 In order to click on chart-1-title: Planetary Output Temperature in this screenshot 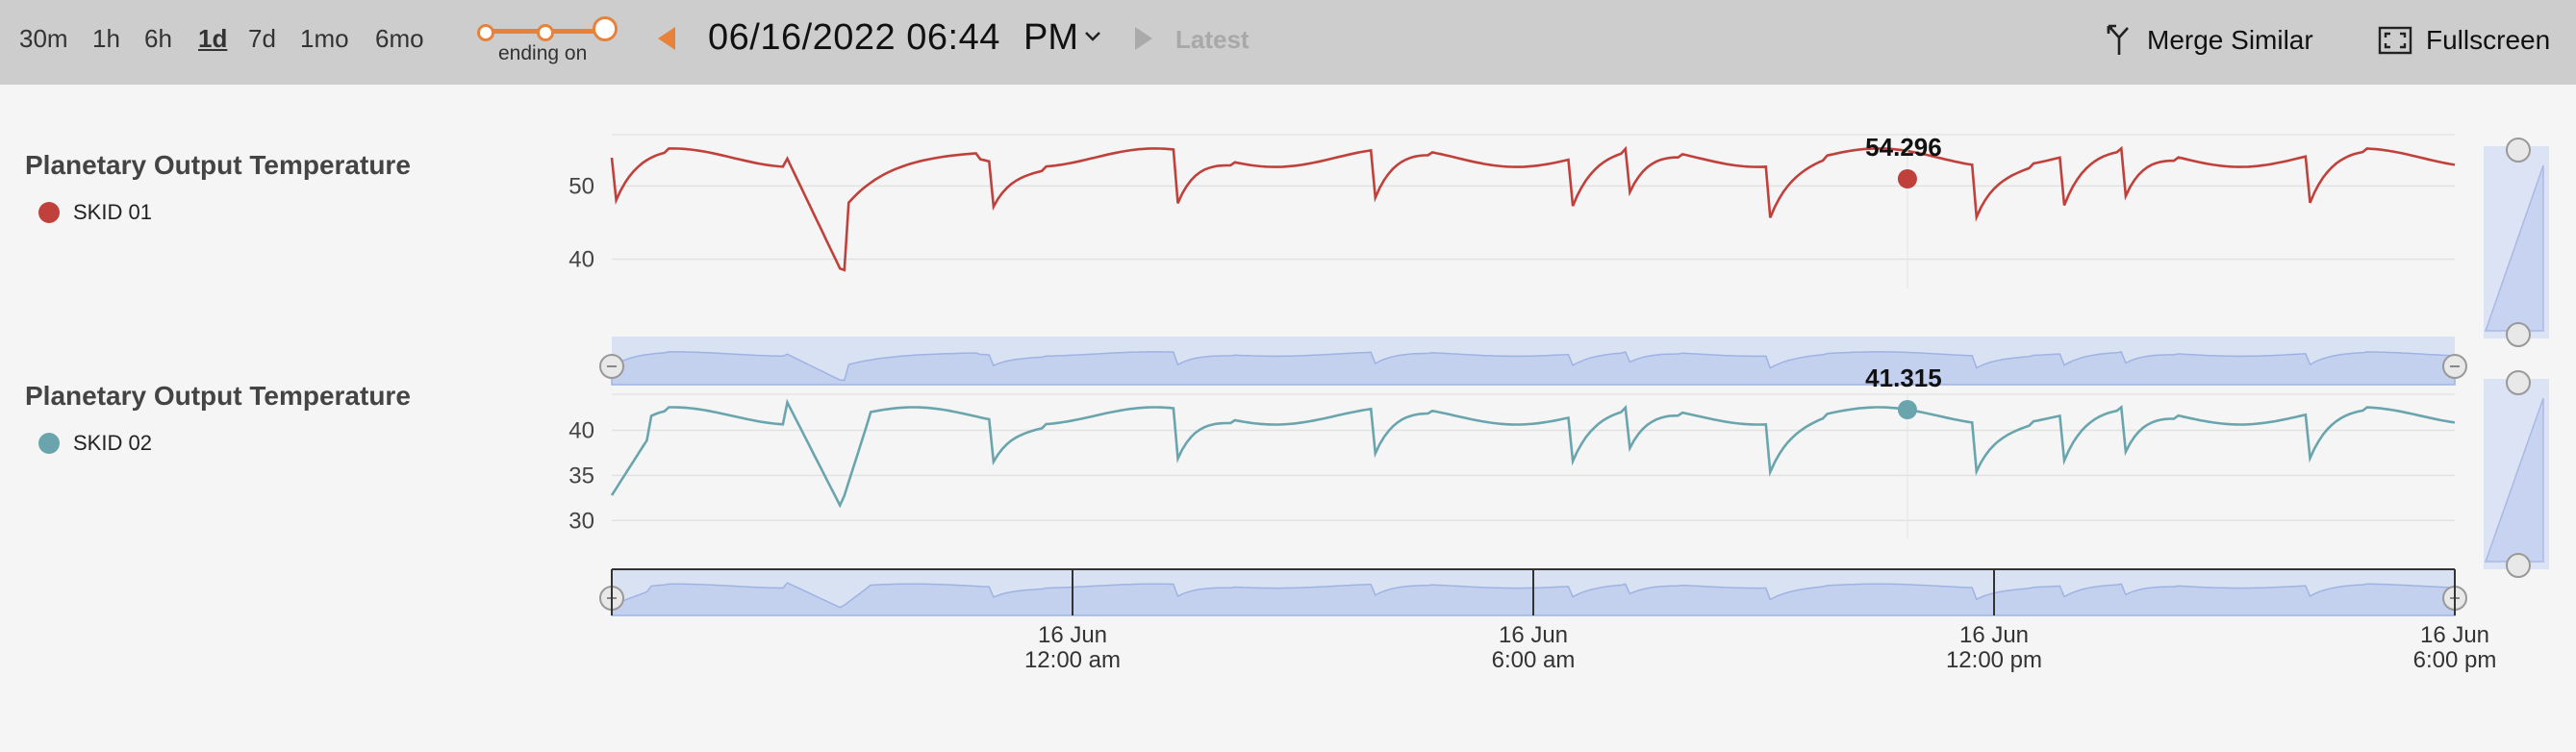, I will do `click(218, 165)`.